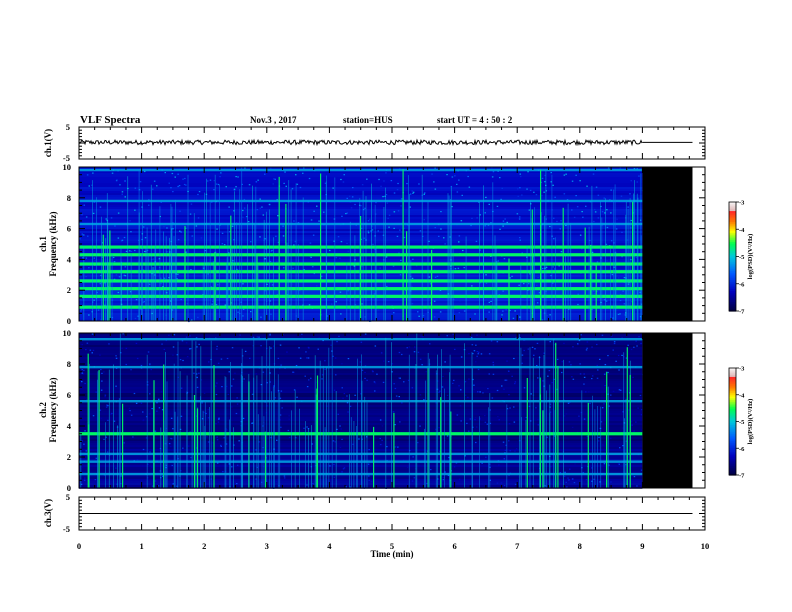 Image resolution: width=792 pixels, height=612 pixels. I want to click on ch2-spectrogram-ylabel-channel: ch.2, so click(43, 410).